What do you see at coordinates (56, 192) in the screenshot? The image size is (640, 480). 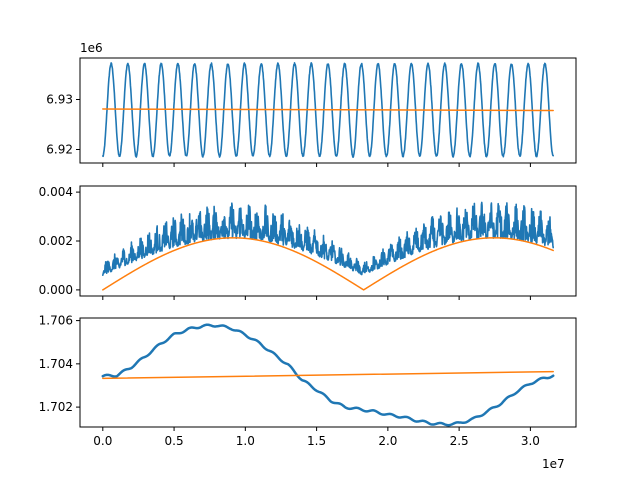 I see `middle-y-tick-label: 0.004` at bounding box center [56, 192].